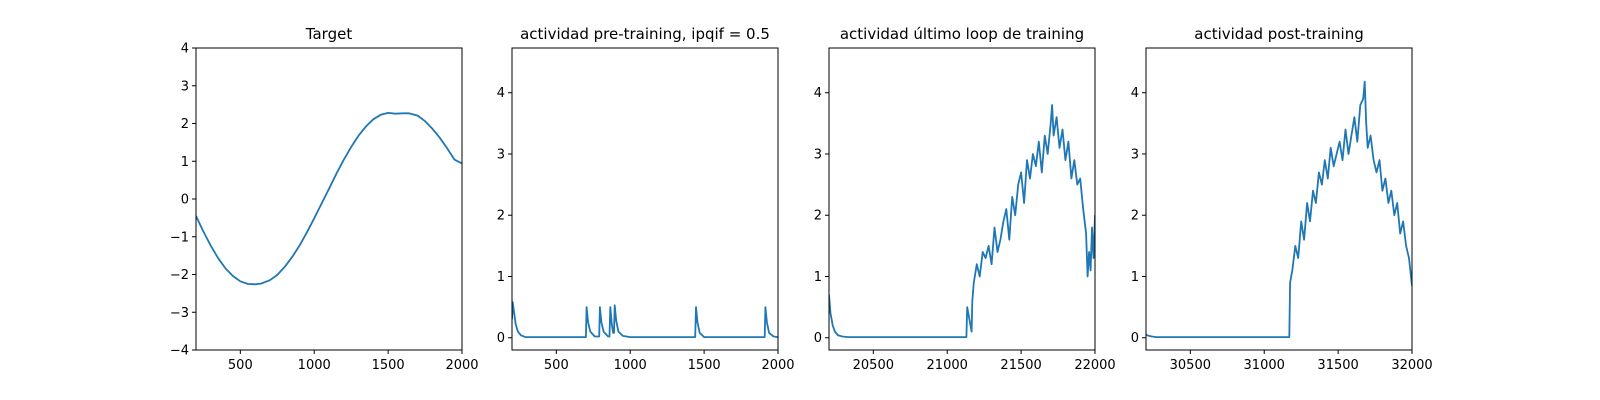 Image resolution: width=1600 pixels, height=400 pixels. I want to click on x-tick-label: 30500, so click(1190, 365).